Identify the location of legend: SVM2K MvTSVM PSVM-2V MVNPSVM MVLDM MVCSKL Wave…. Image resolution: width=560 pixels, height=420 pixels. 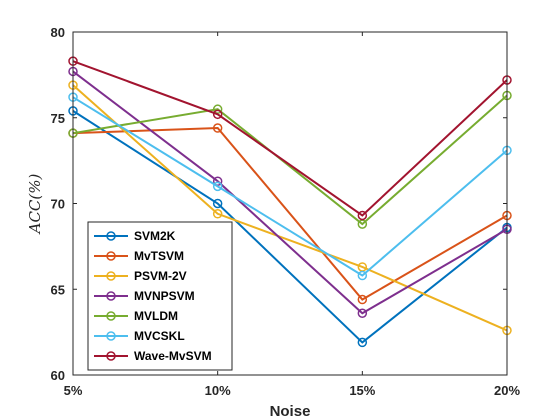
(160, 296).